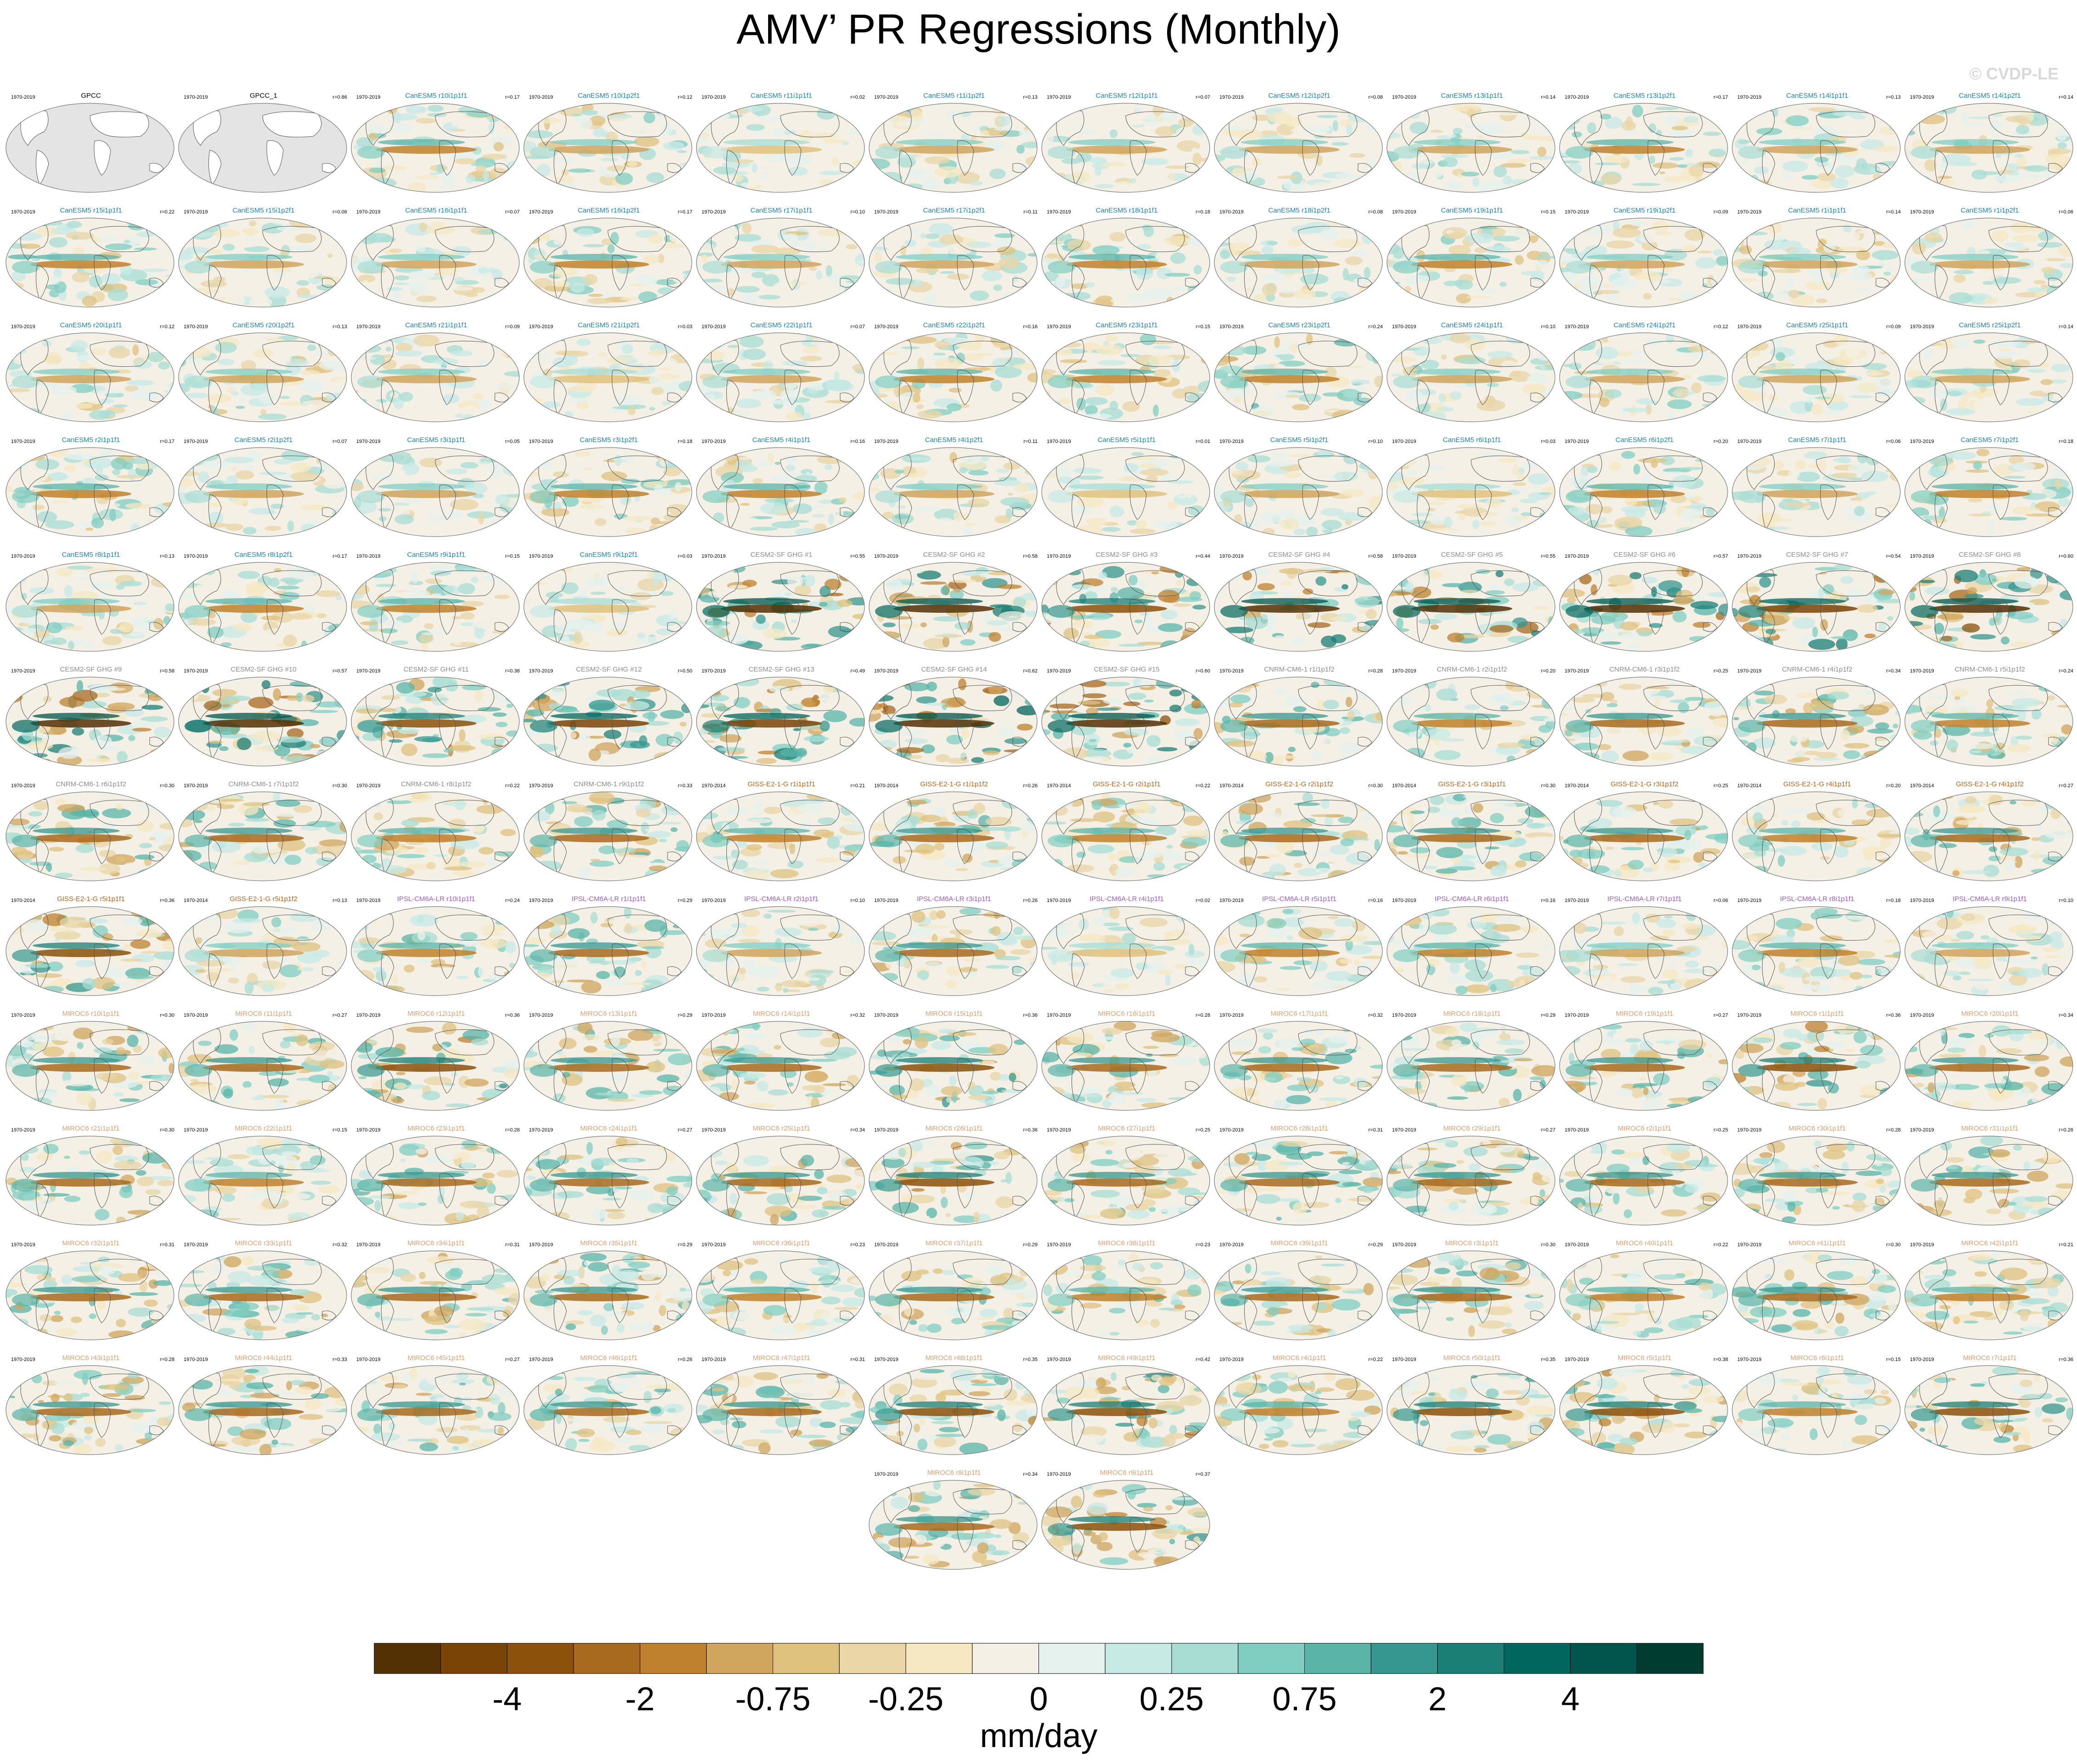 The height and width of the screenshot is (1764, 2077). I want to click on map-panel: 1970-2019 CanESM5 r20i1p1f1 r=0.12, so click(91, 378).